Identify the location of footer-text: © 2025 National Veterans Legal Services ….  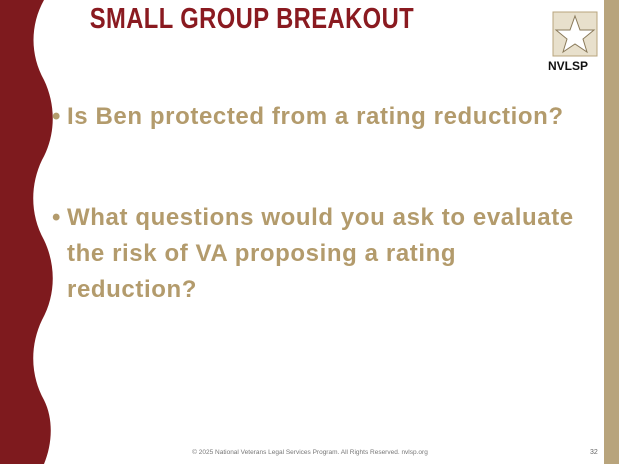
(310, 452).